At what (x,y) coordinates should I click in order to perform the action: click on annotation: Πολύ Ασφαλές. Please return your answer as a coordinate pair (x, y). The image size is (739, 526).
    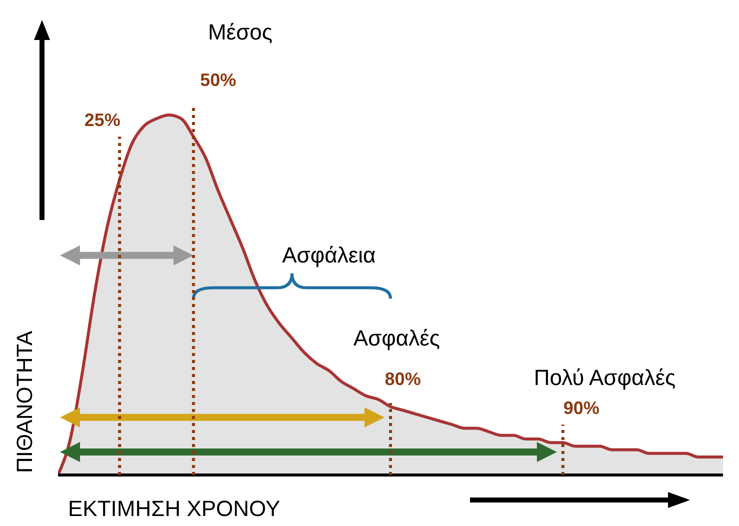
    Looking at the image, I should click on (605, 377).